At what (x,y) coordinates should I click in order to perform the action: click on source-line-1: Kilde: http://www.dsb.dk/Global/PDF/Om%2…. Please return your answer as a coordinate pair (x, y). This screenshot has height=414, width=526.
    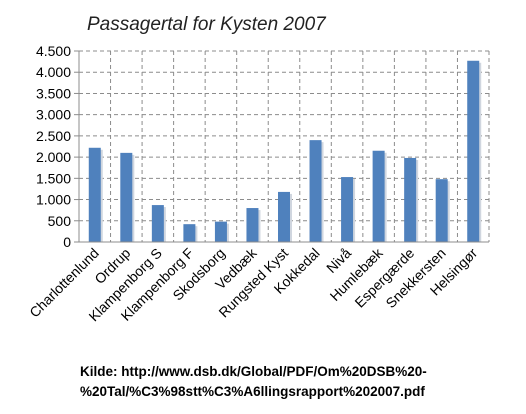
    Looking at the image, I should click on (253, 371).